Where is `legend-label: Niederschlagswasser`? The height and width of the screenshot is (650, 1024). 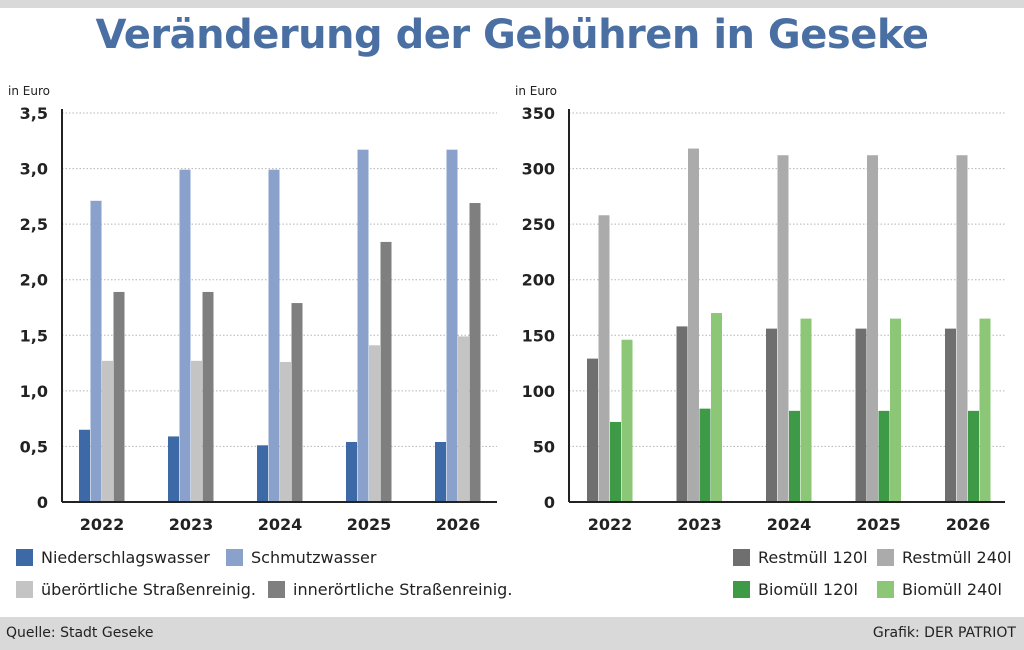 legend-label: Niederschlagswasser is located at coordinates (125, 557).